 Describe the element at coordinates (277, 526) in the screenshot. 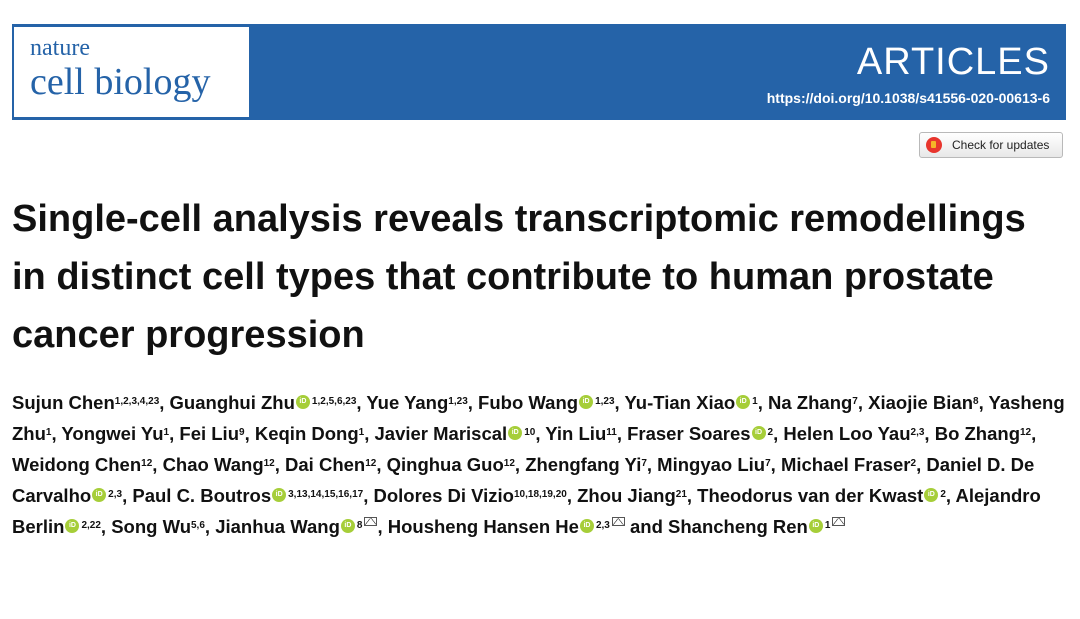

I see `author-name: Jianhua Wang` at that location.